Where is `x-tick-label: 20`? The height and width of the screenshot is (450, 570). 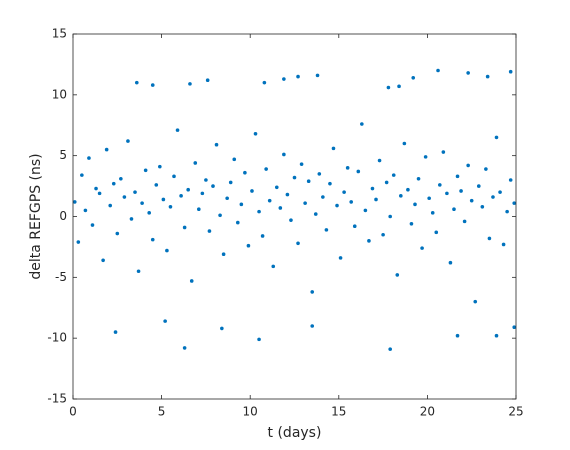 x-tick-label: 20 is located at coordinates (427, 412).